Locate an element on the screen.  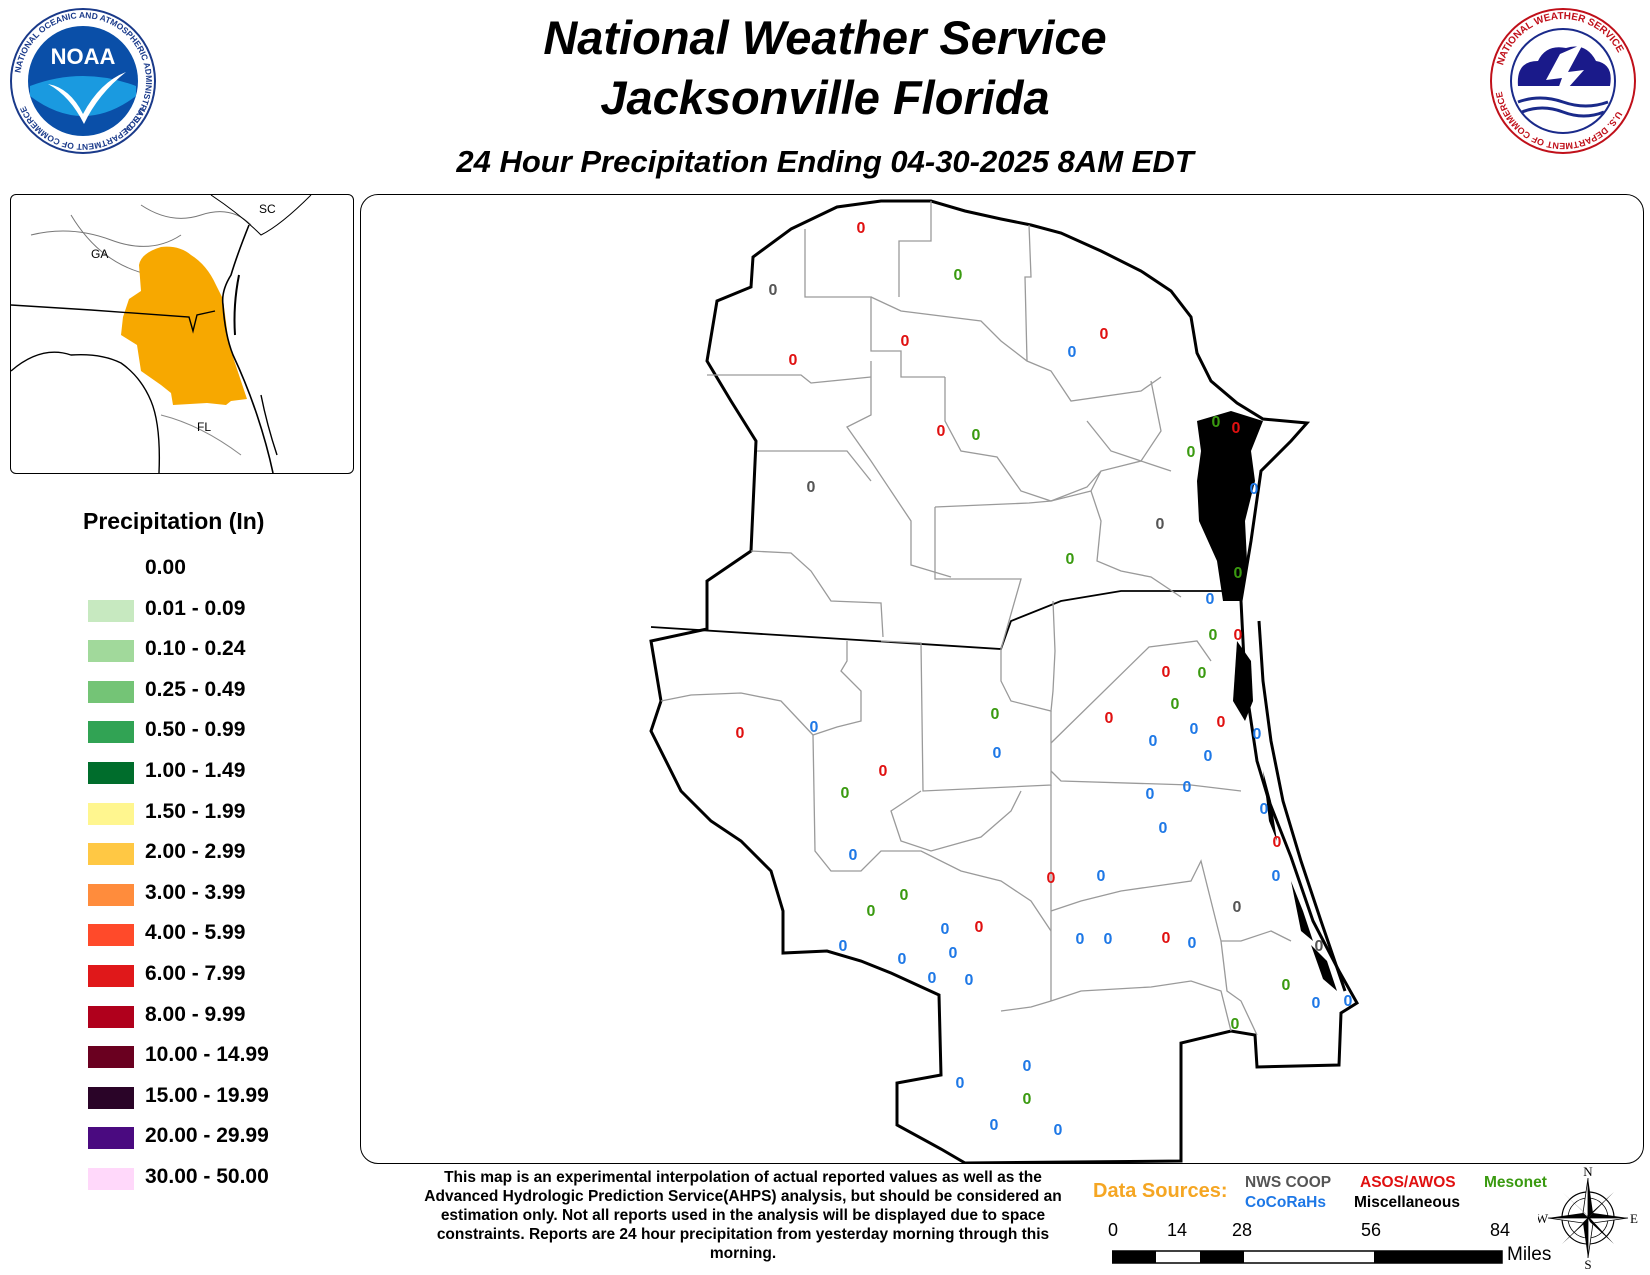
legend-item: 0.50 - 0.99 is located at coordinates (218, 733).